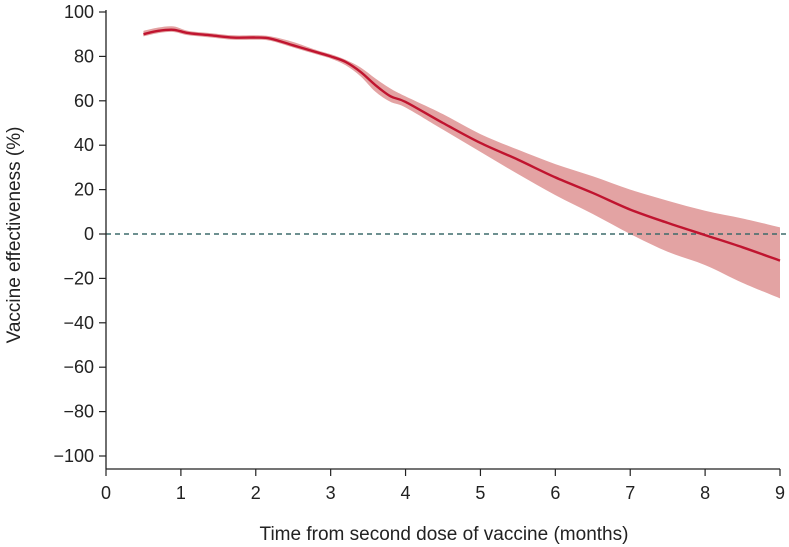 The image size is (789, 547). Describe the element at coordinates (256, 493) in the screenshot. I see `x-tick-label: 2` at that location.